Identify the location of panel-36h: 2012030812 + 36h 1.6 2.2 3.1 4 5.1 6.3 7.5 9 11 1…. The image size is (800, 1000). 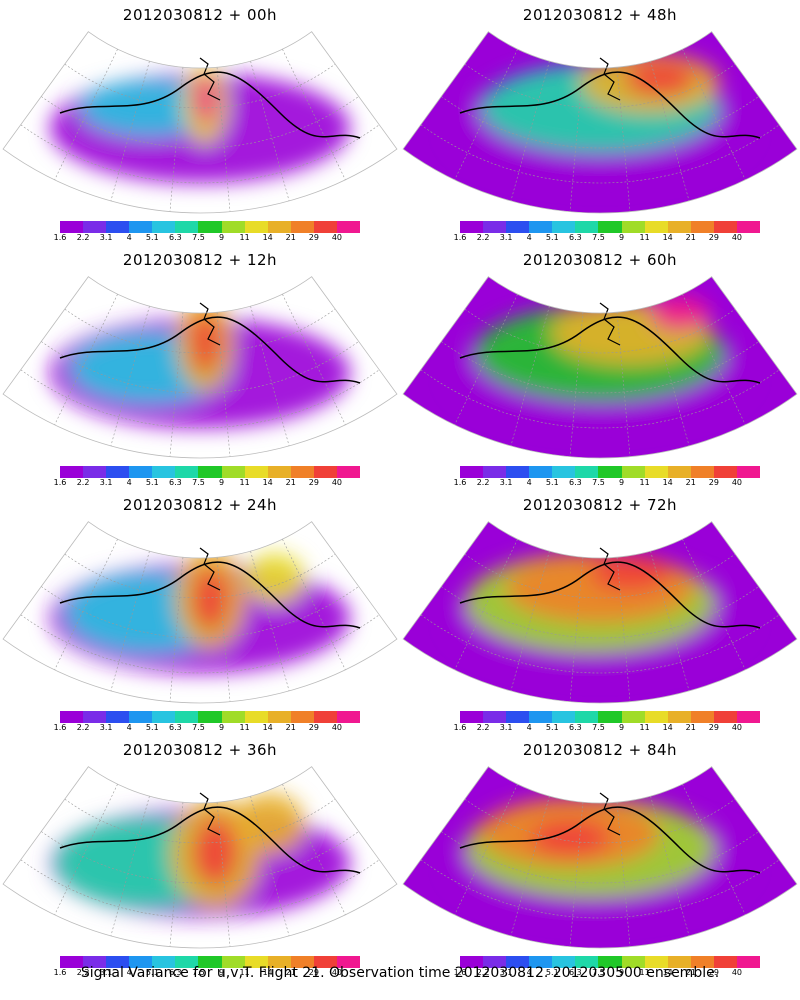
(200, 857).